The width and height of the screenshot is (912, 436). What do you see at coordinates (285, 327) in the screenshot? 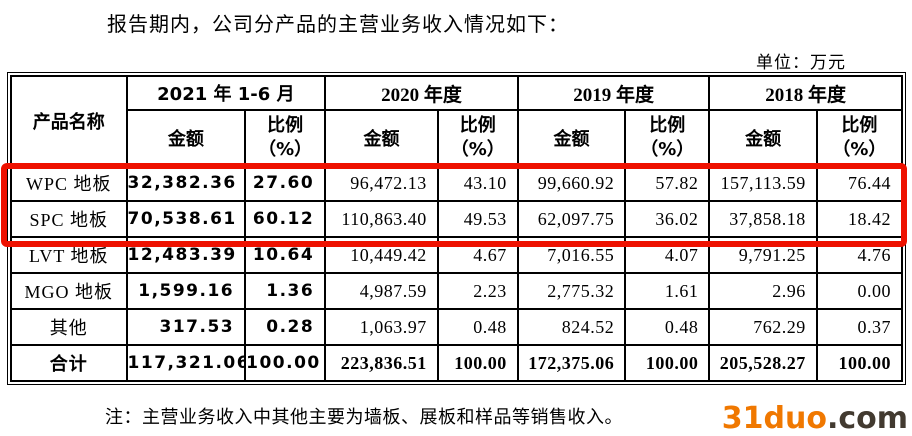
I see `cell-ratio-2021: 0.28` at bounding box center [285, 327].